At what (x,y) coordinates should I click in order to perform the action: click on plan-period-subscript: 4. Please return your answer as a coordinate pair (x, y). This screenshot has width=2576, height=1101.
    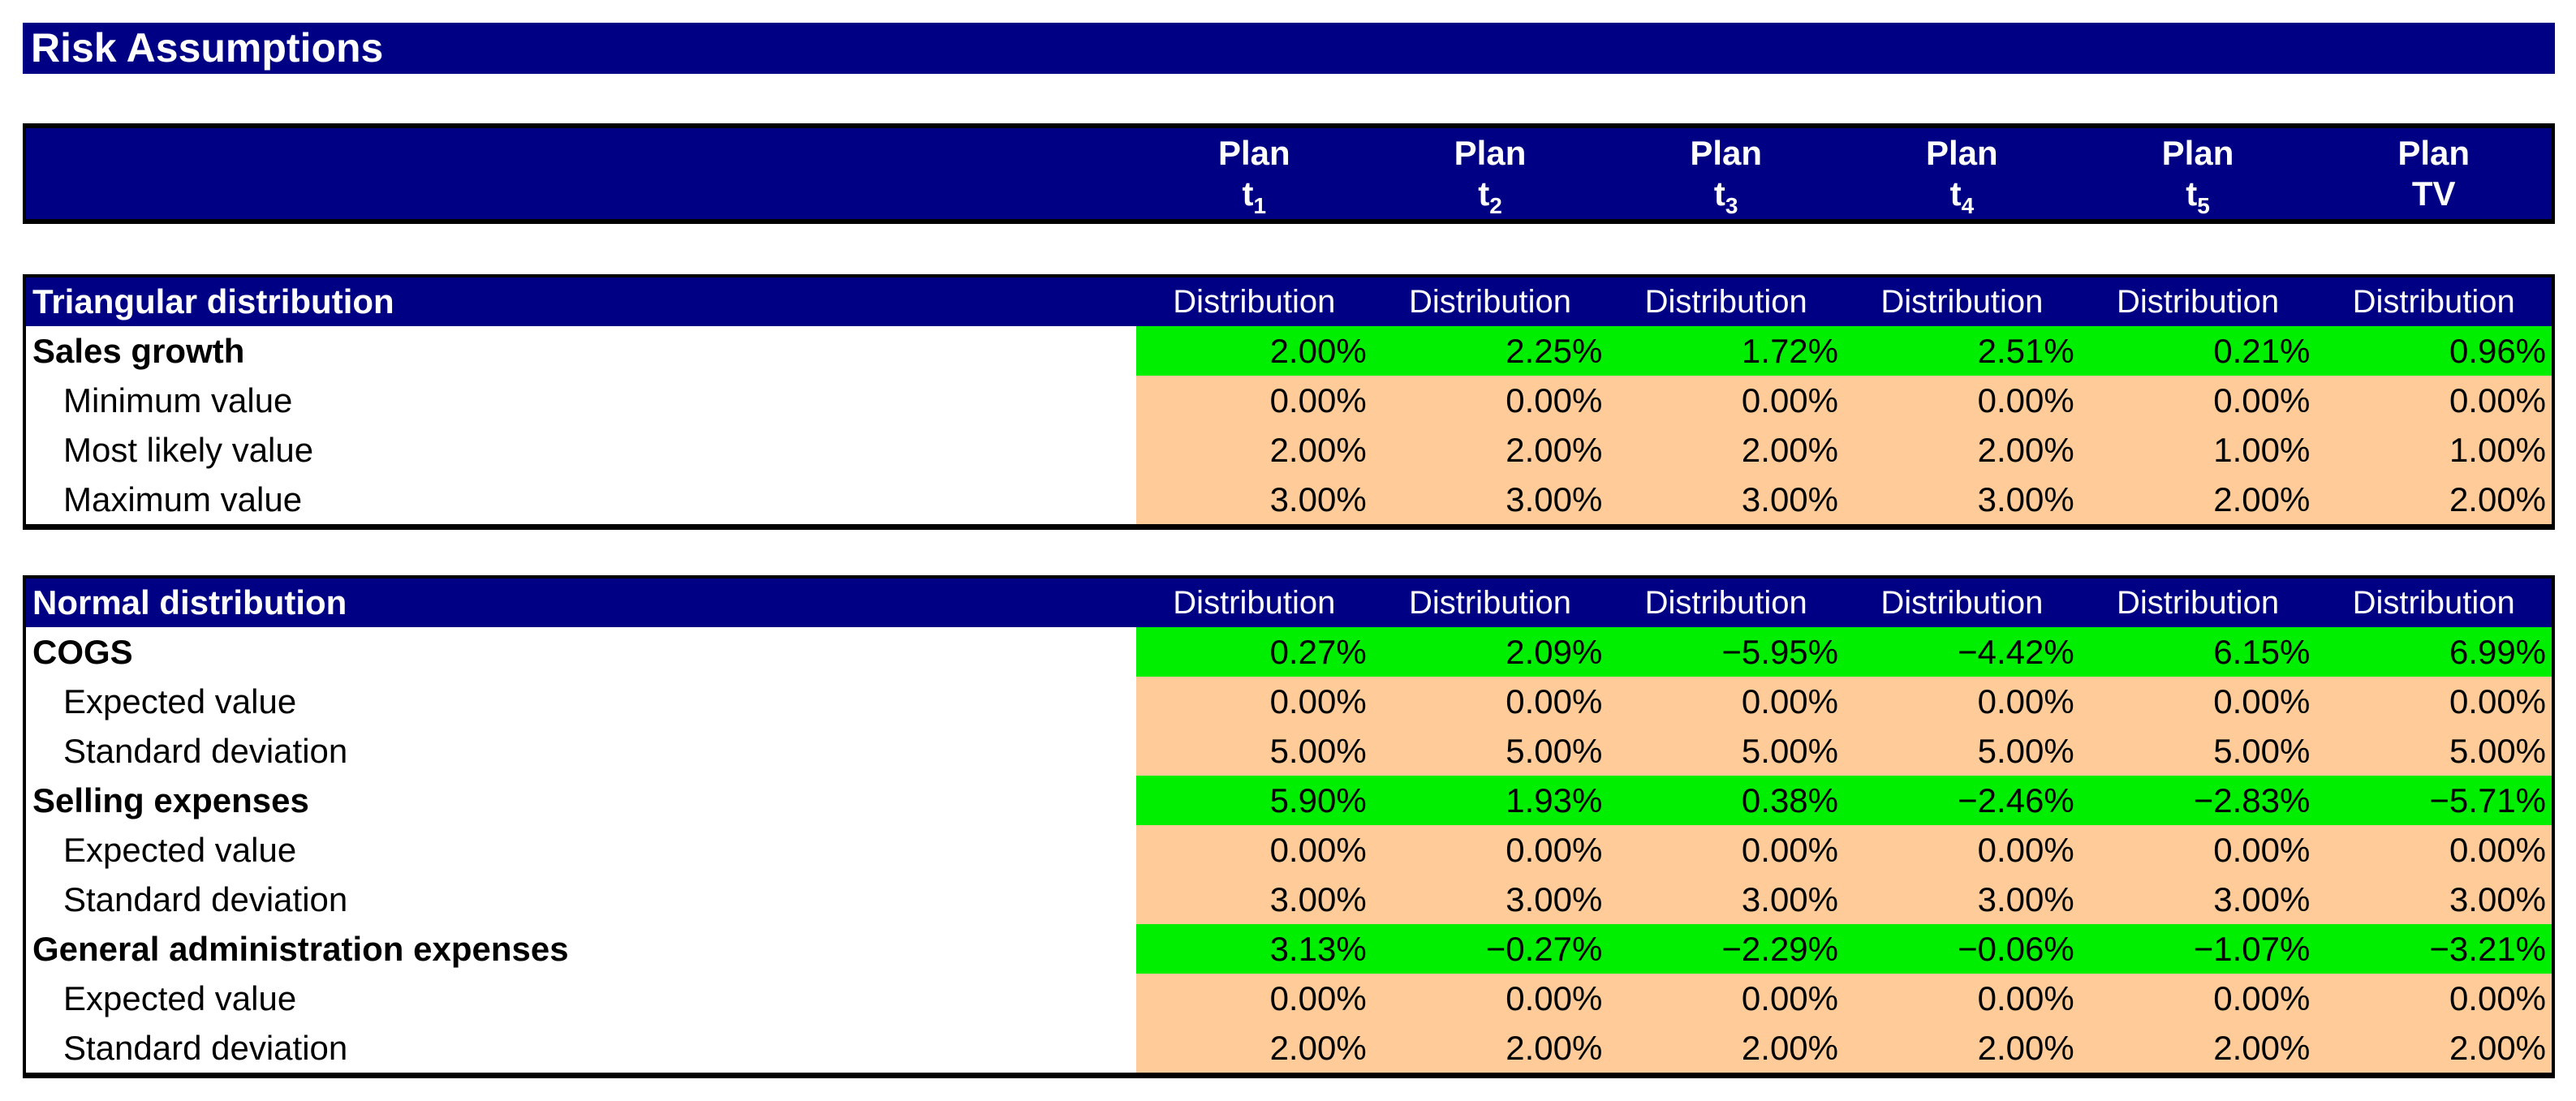
    Looking at the image, I should click on (1968, 205).